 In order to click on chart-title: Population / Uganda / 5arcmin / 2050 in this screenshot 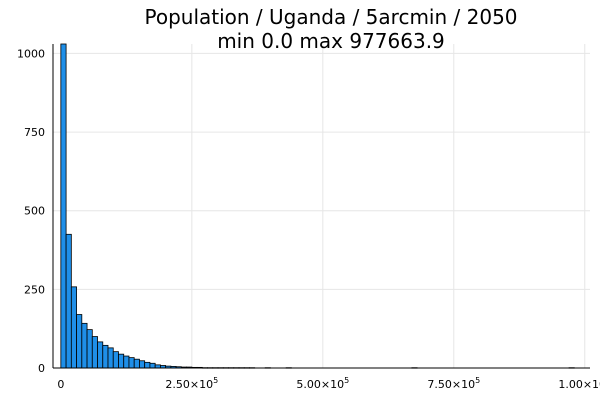, I will do `click(330, 17)`.